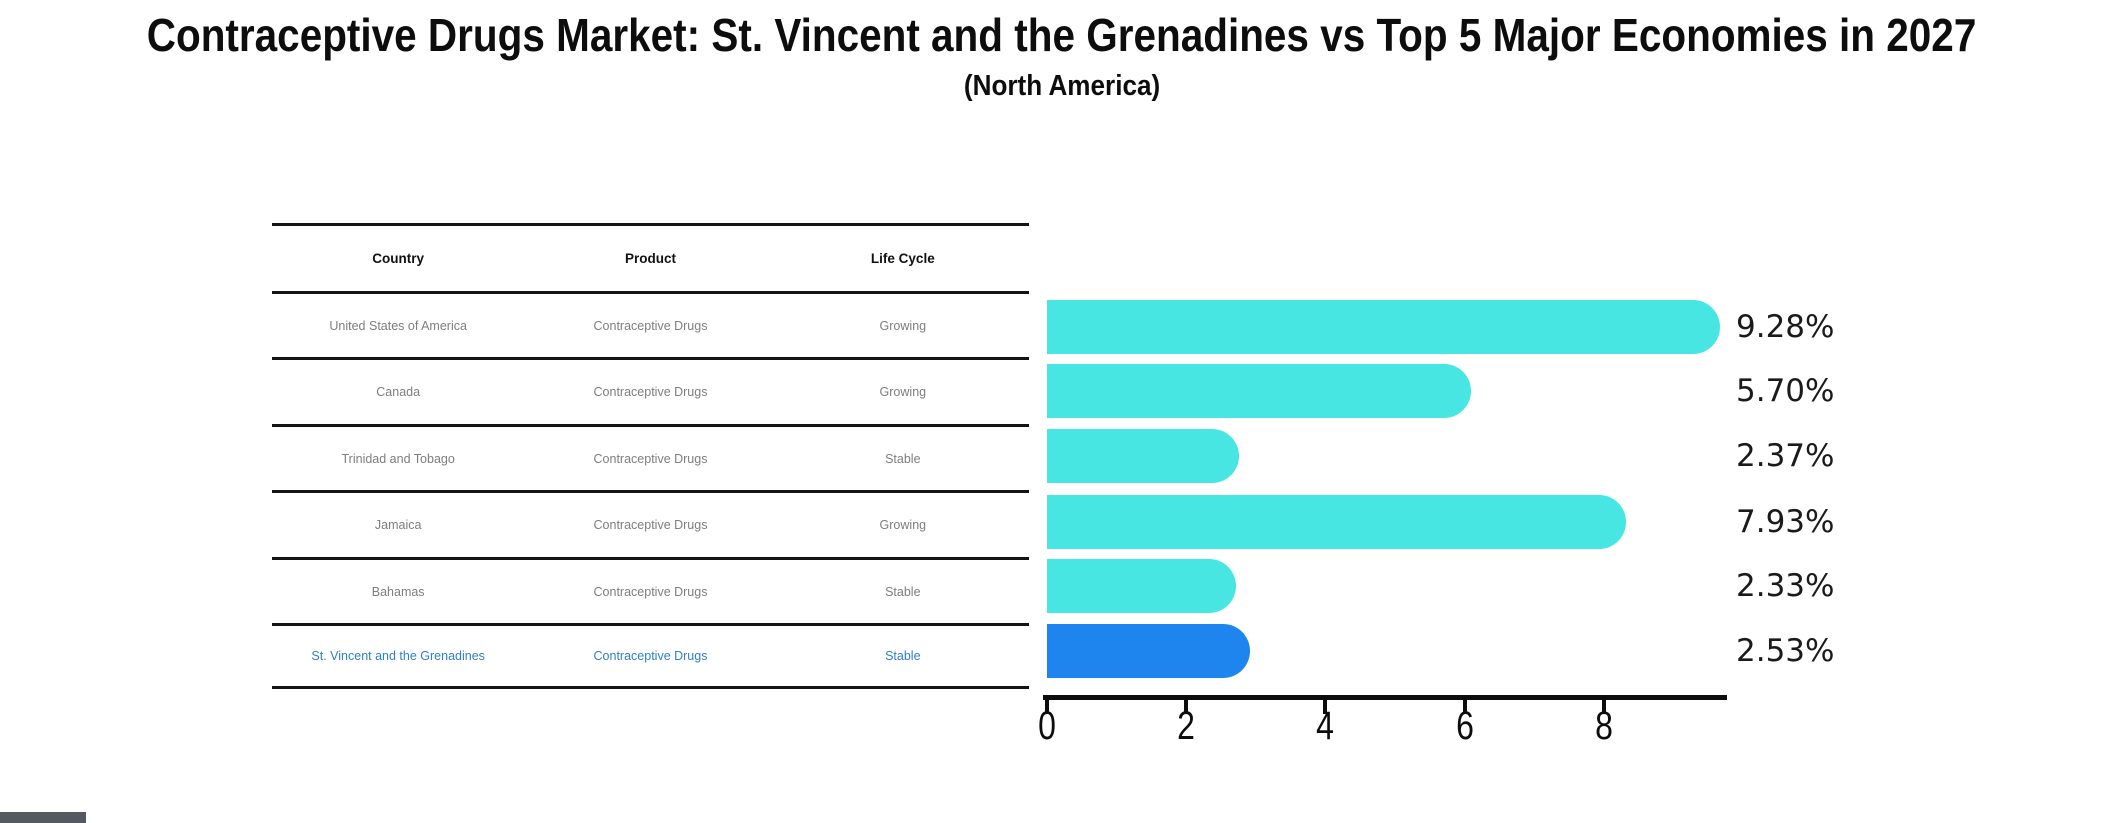 This screenshot has height=823, width=2124. I want to click on bar-jamaica, so click(1336, 522).